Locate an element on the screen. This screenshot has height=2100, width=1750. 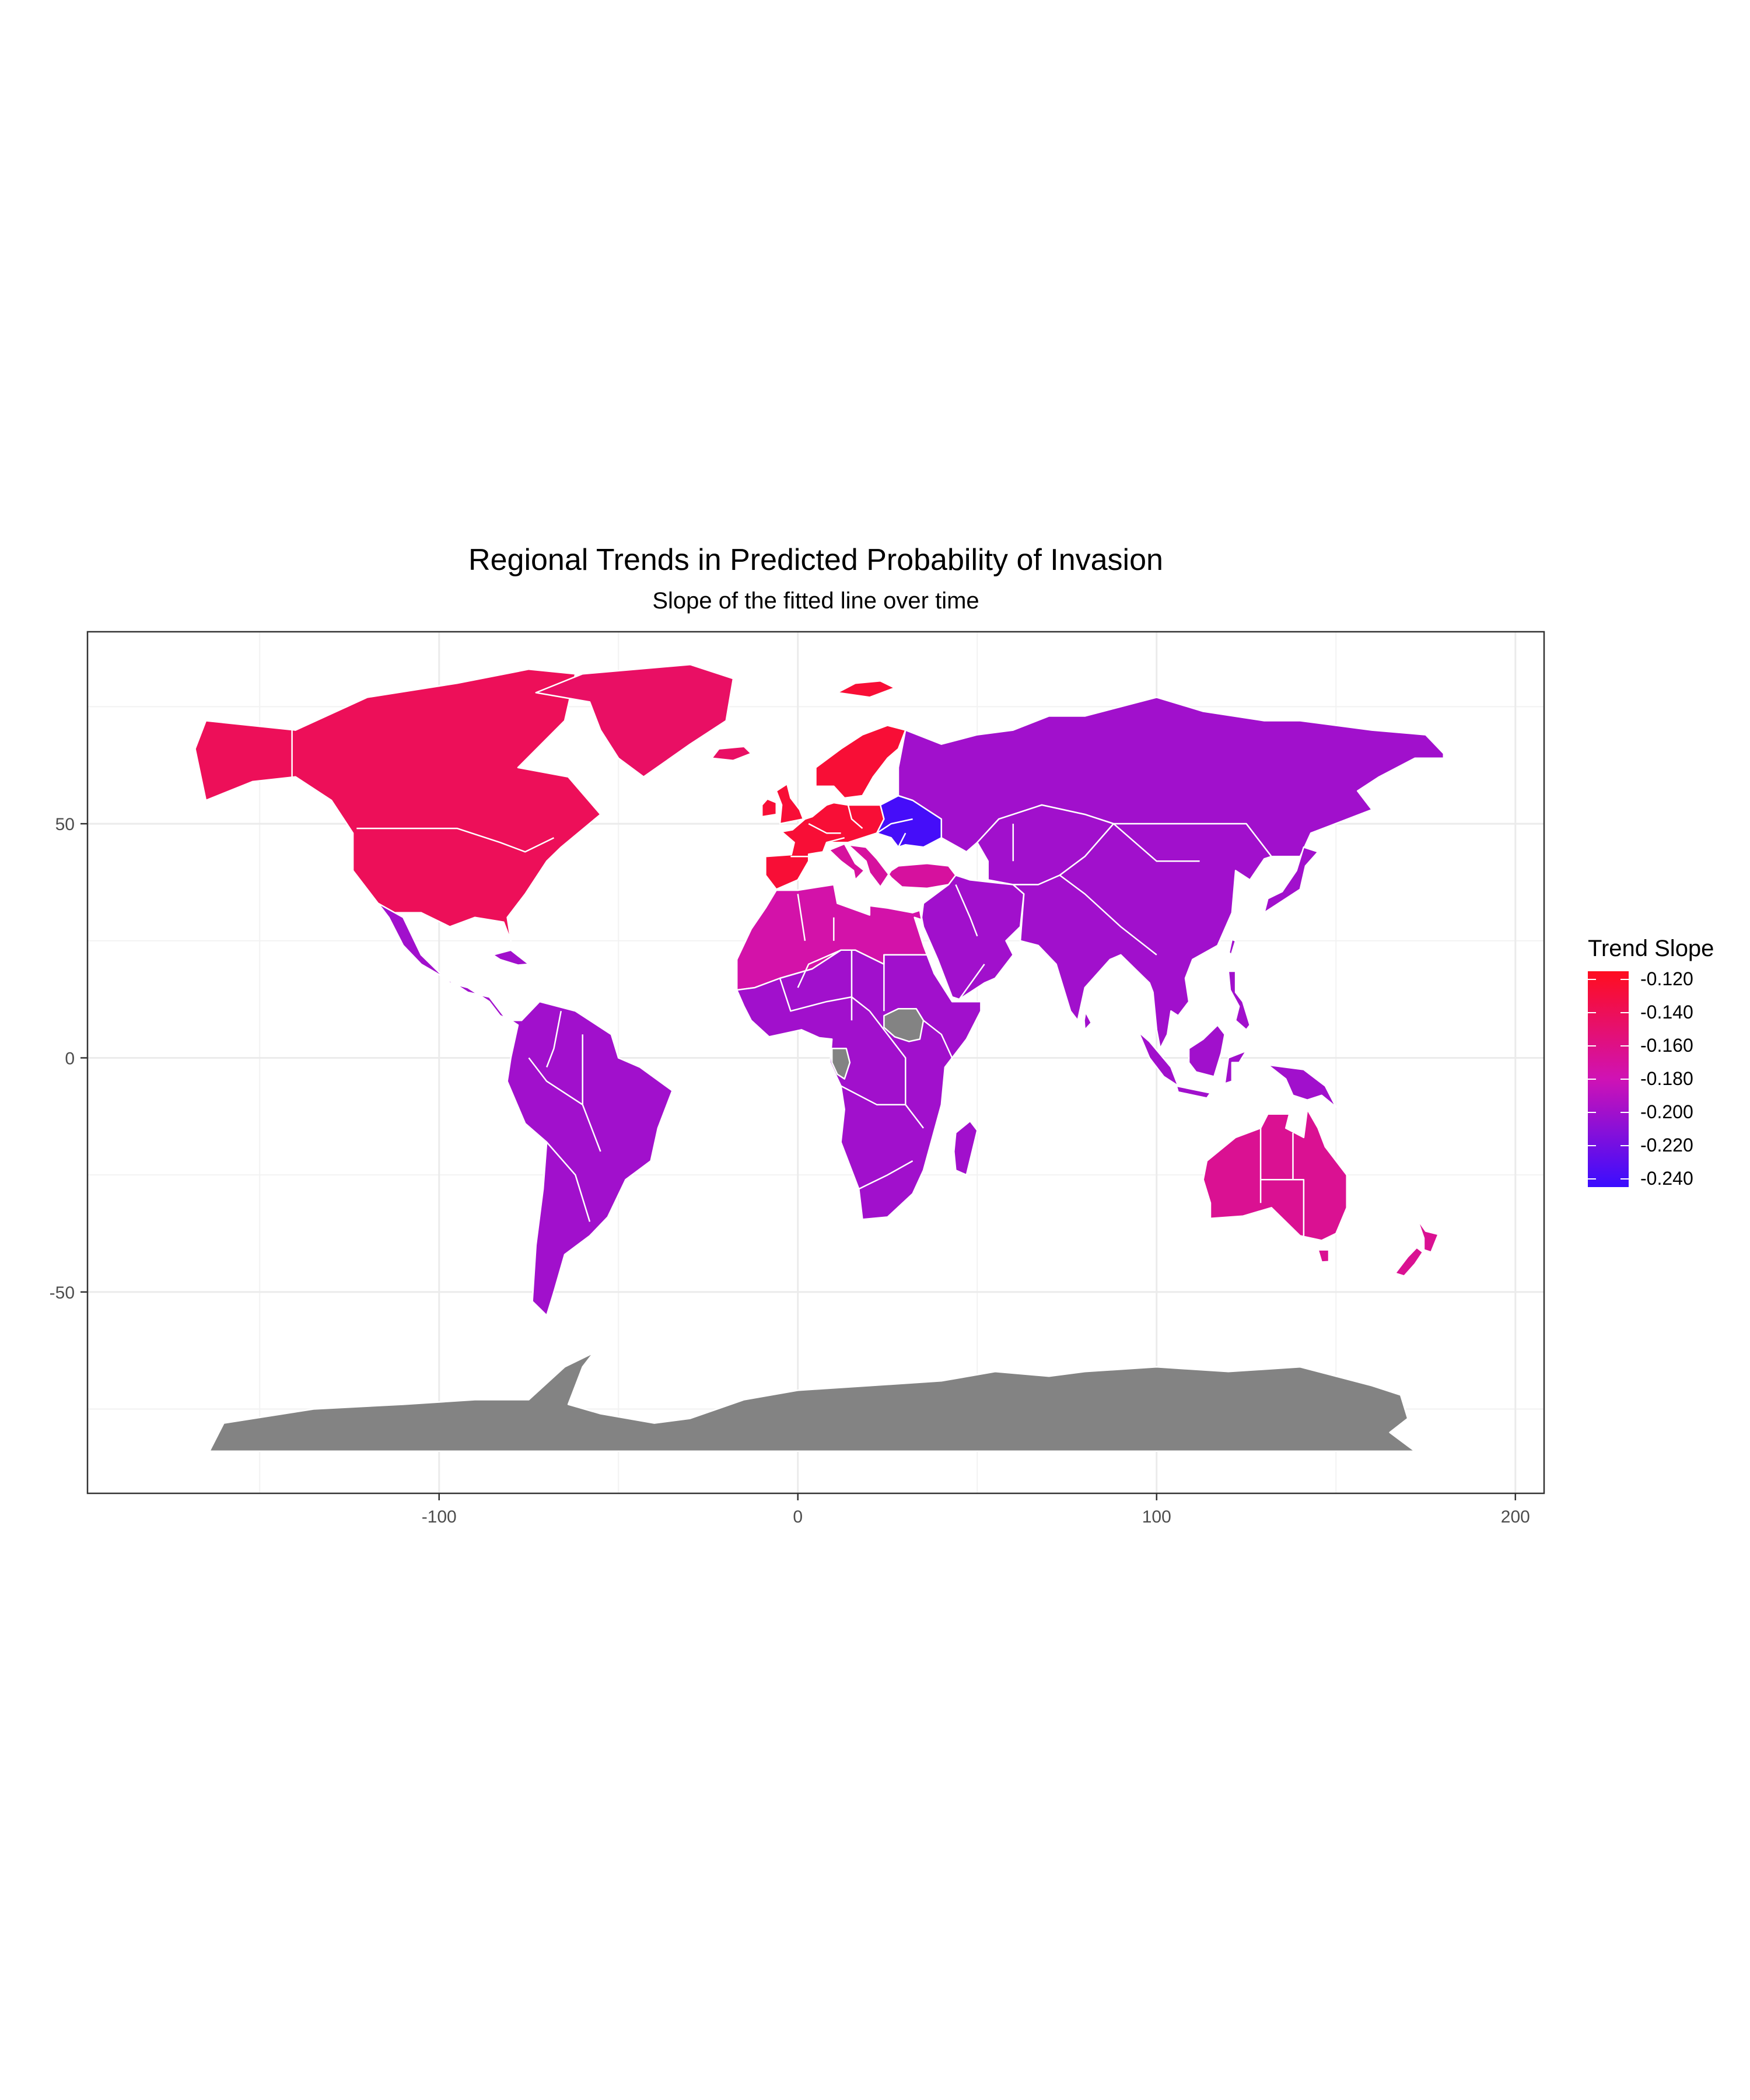
x-tick-label: -100 is located at coordinates (439, 1517).